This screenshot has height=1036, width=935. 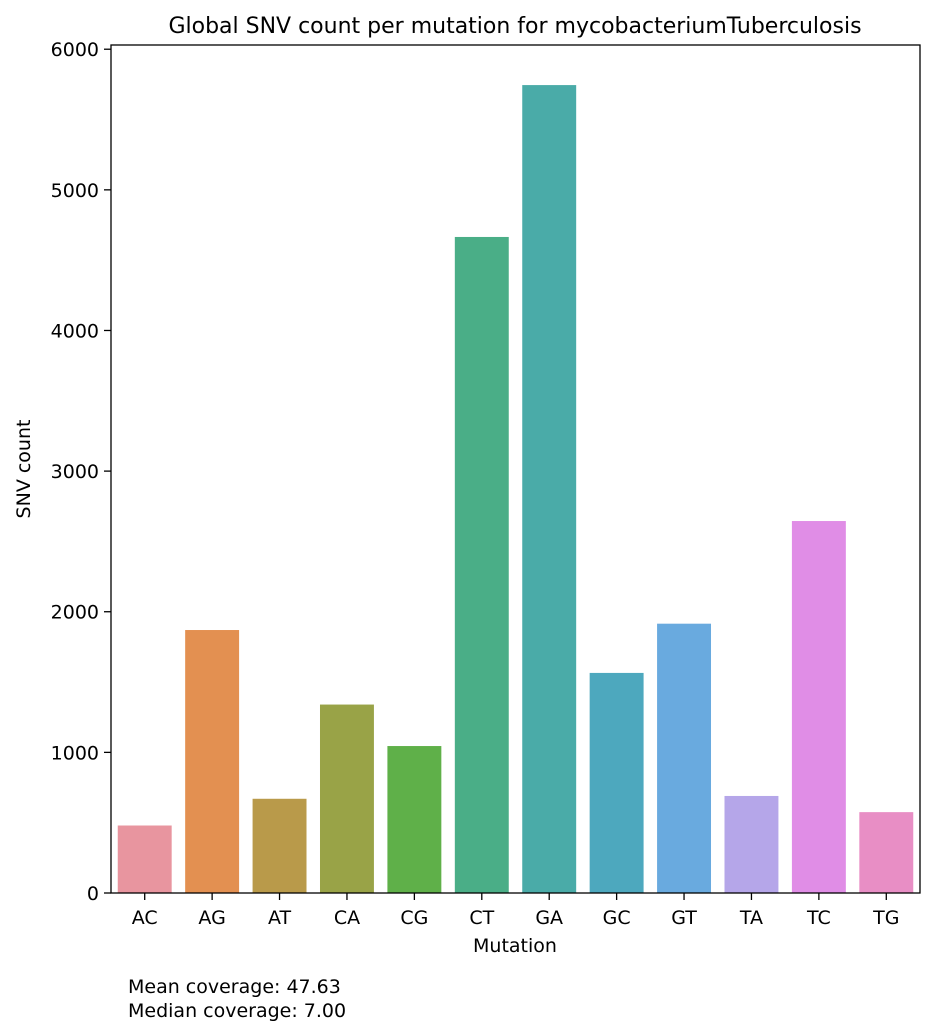 What do you see at coordinates (818, 918) in the screenshot?
I see `x-tick-label: TC` at bounding box center [818, 918].